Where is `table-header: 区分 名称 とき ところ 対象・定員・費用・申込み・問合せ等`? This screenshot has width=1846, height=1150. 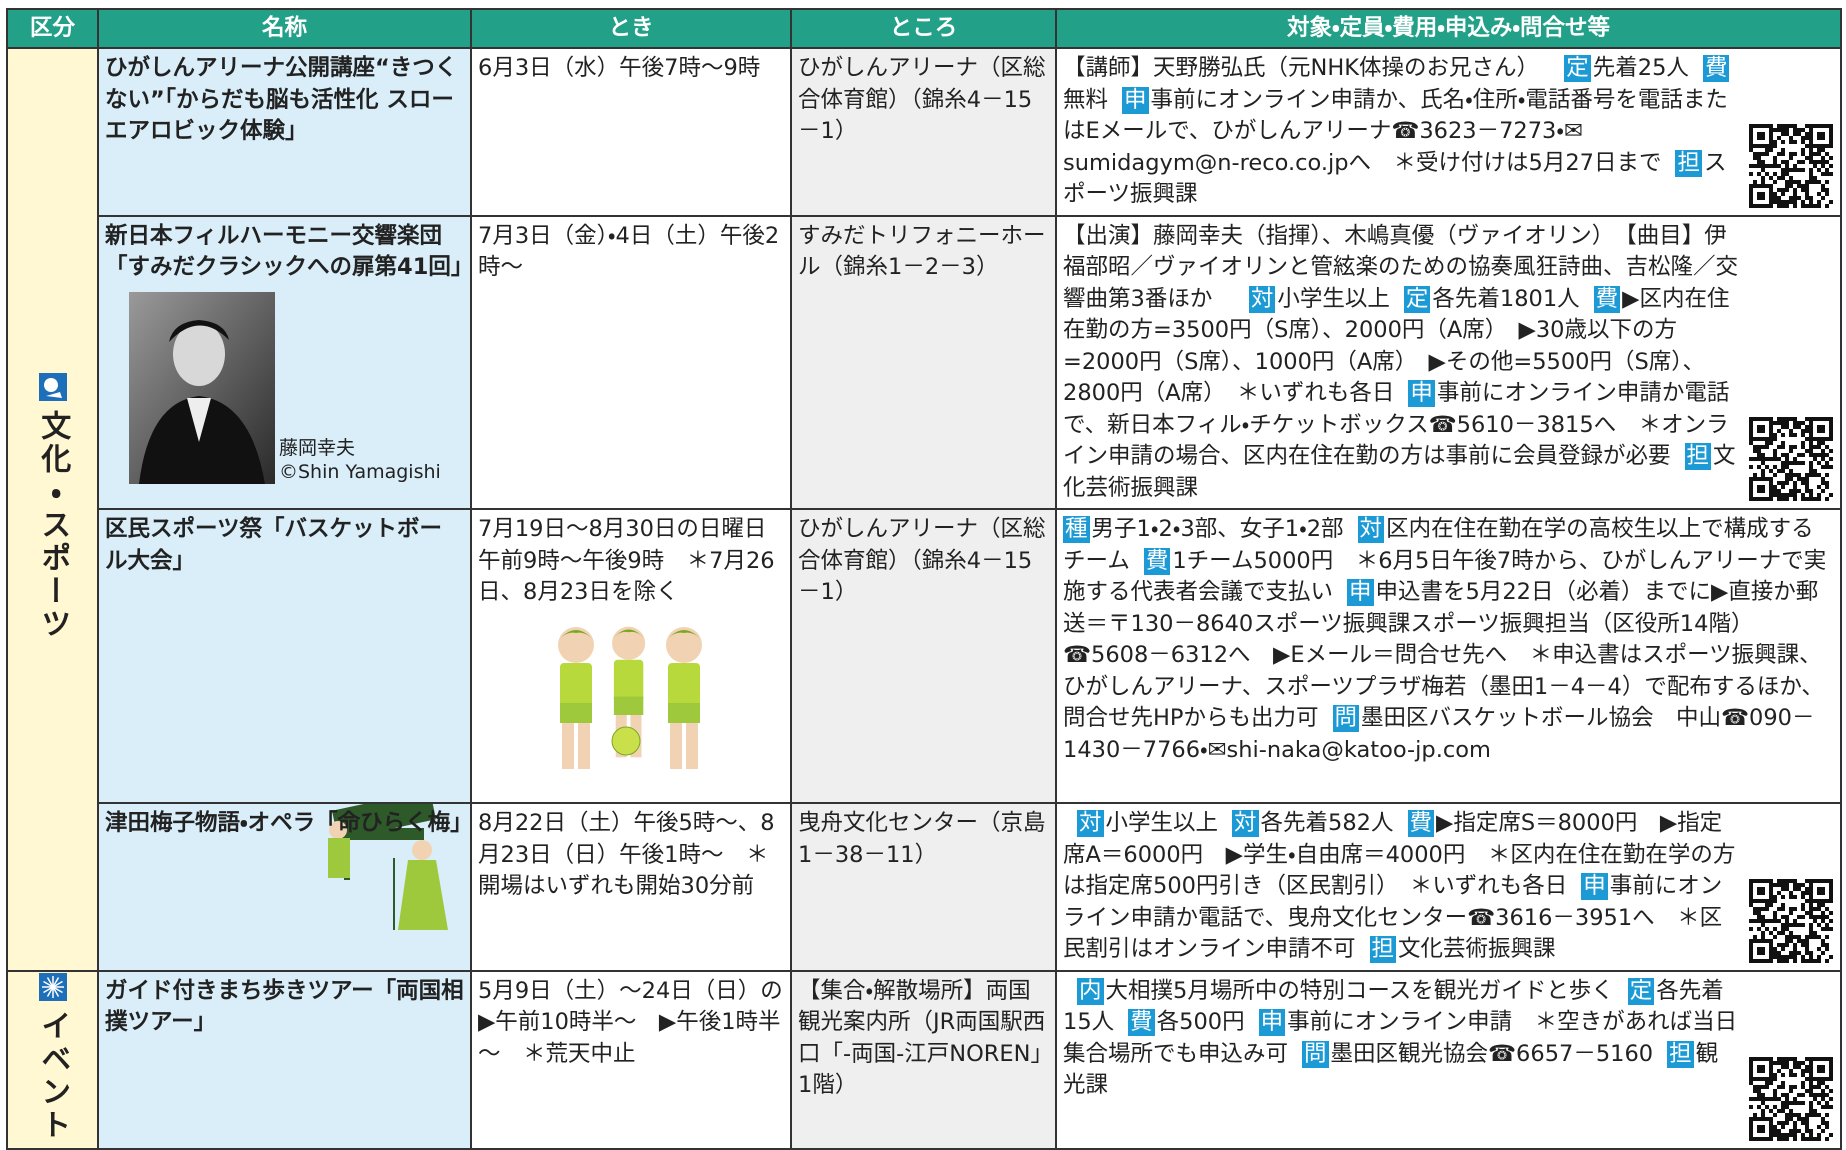 table-header: 区分 名称 とき ところ 対象・定員・費用・申込み・問合せ等 is located at coordinates (924, 28).